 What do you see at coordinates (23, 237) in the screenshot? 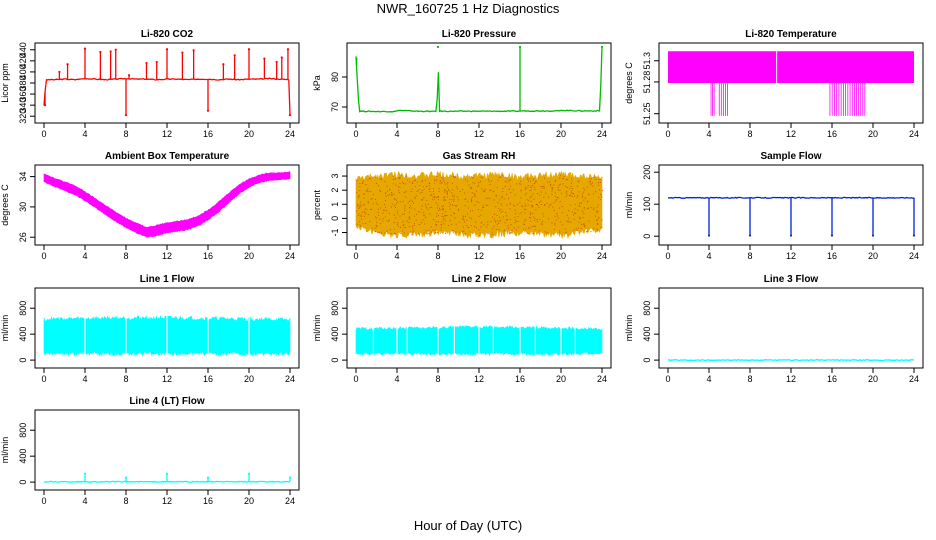
I see `y-tick-label: 26` at bounding box center [23, 237].